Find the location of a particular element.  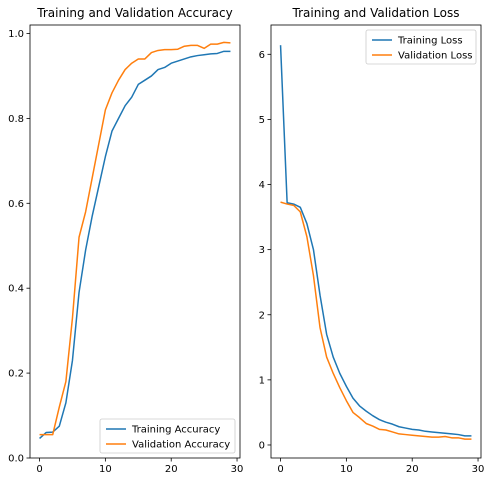

accuracy-legend-label: Training Accuracy is located at coordinates (175, 430).